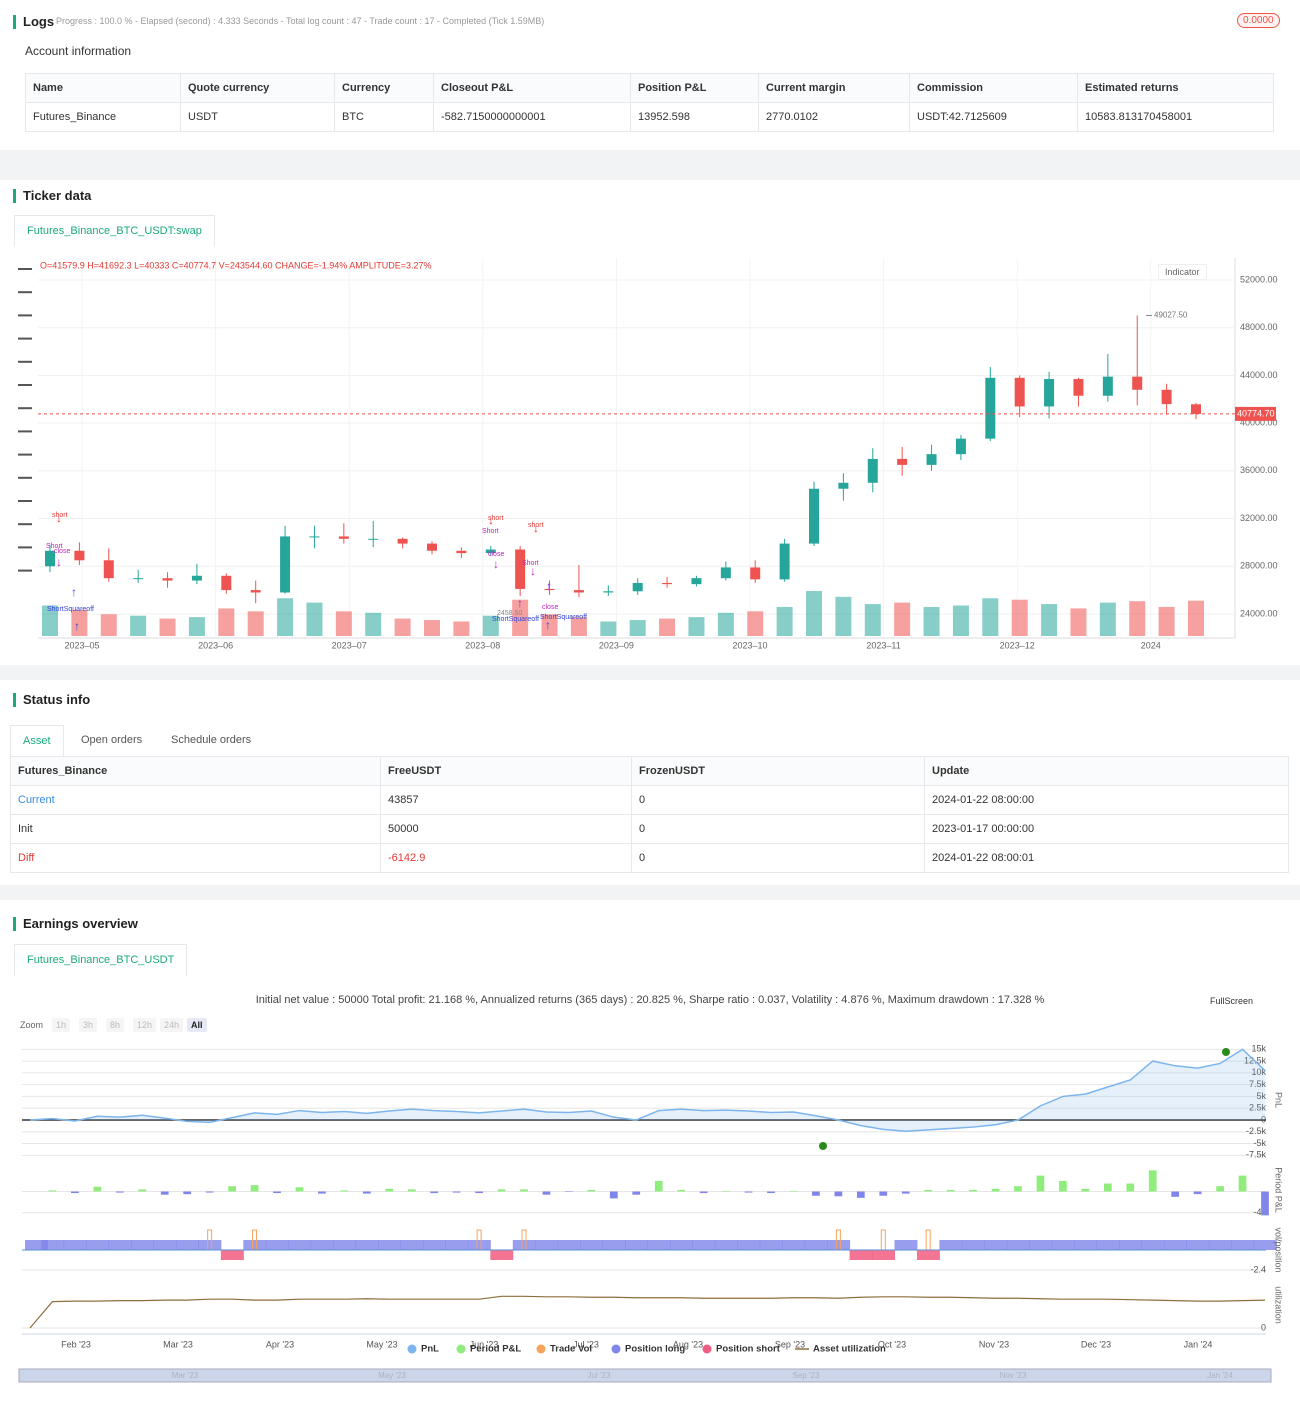  What do you see at coordinates (78, 51) in the screenshot?
I see `account-title: Account information` at bounding box center [78, 51].